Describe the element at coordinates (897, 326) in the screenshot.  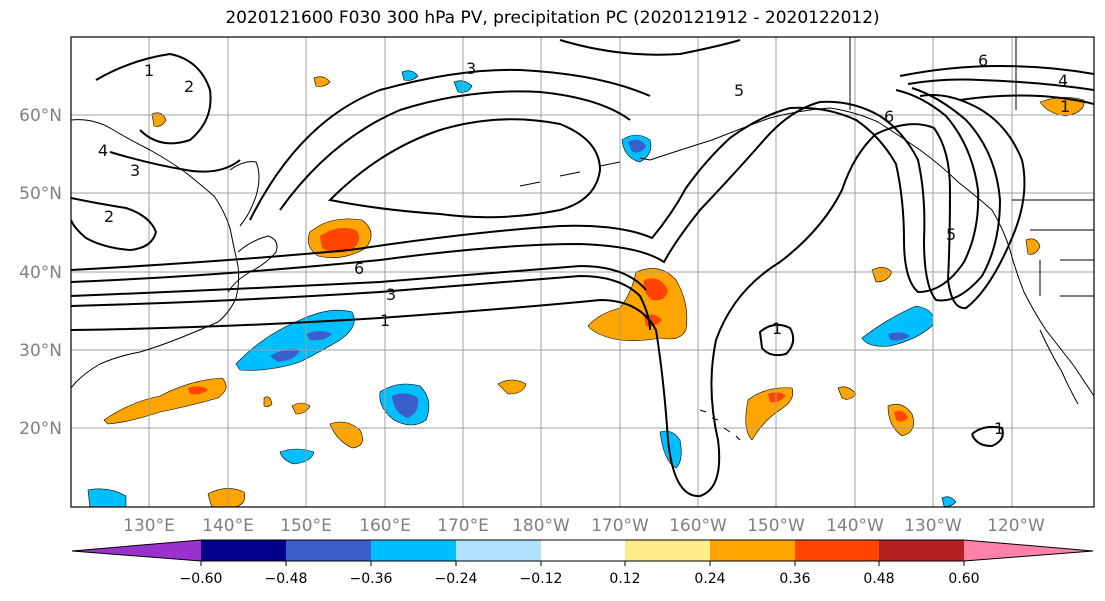
I see `precip-patch-east-neg` at that location.